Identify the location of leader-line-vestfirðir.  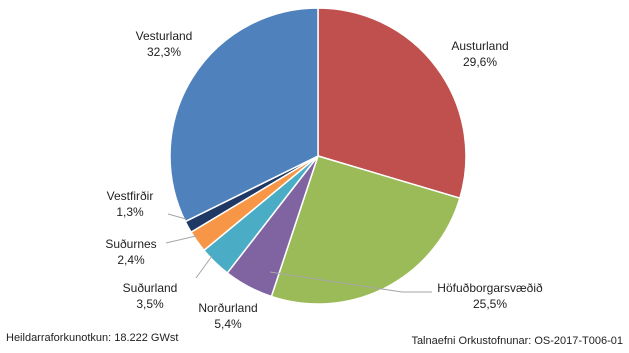
(177, 216).